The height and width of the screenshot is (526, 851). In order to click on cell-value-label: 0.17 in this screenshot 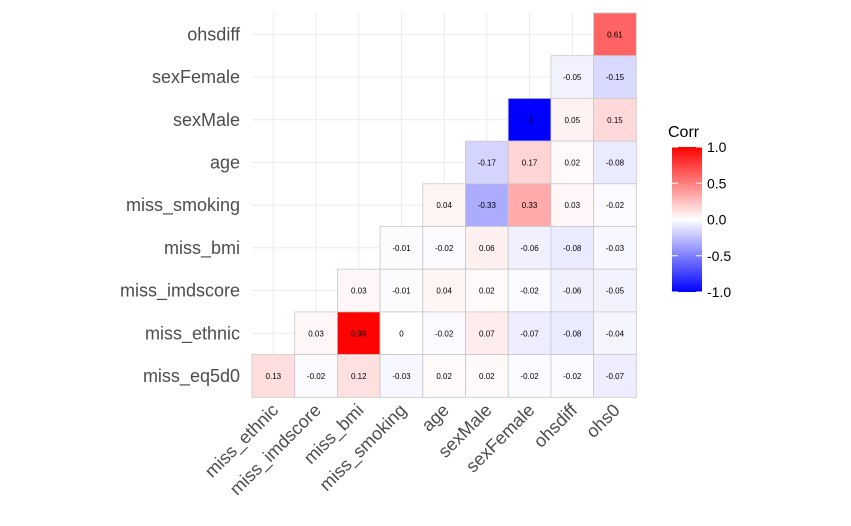, I will do `click(530, 162)`.